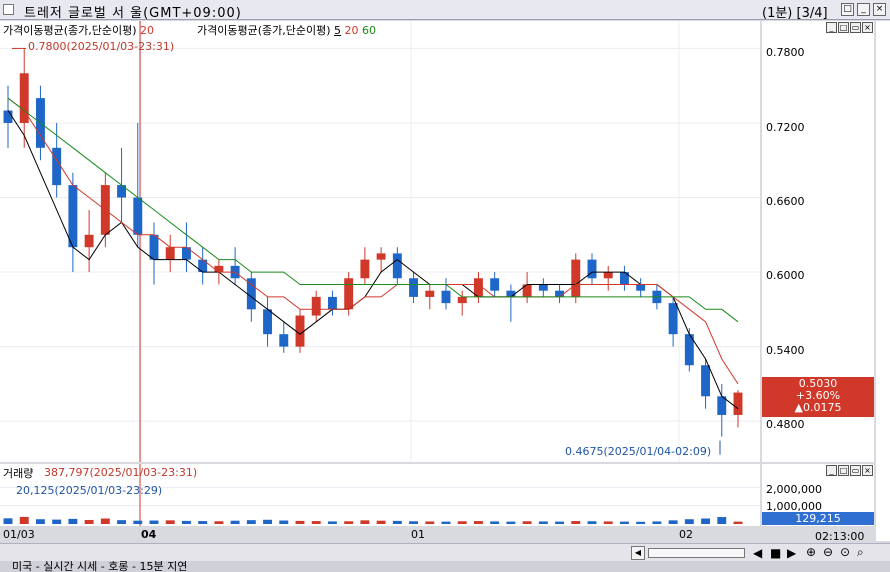  Describe the element at coordinates (785, 52) in the screenshot. I see `price-tick: 0.7800` at that location.